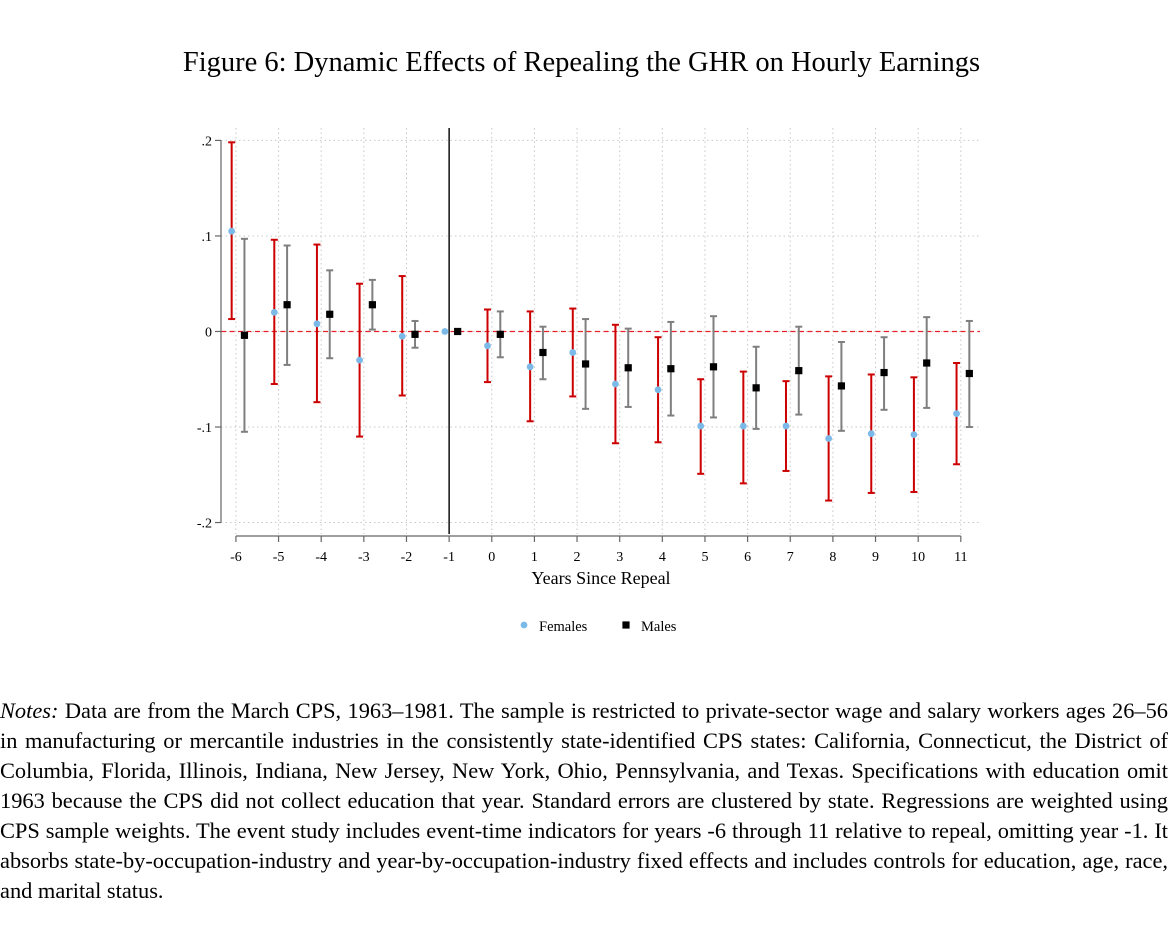  What do you see at coordinates (321, 557) in the screenshot?
I see `x-tick-label: -4` at bounding box center [321, 557].